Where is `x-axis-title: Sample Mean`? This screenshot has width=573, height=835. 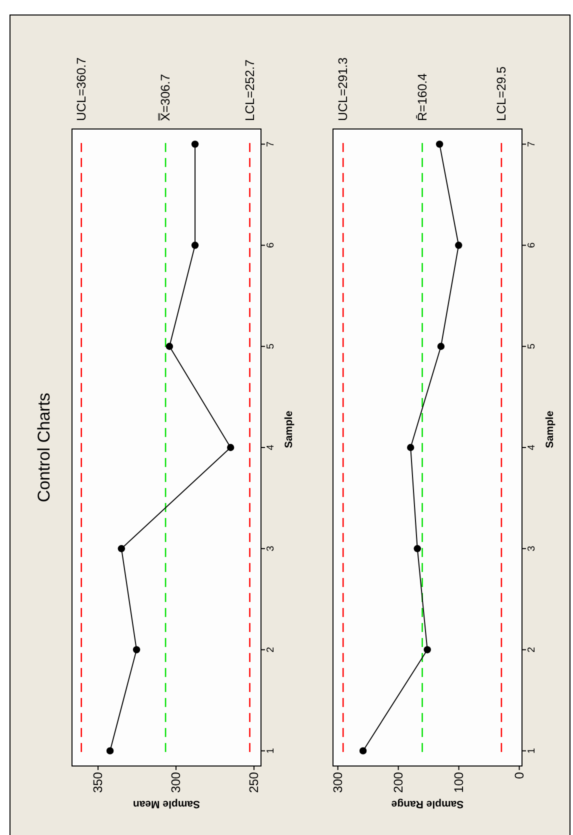 x-axis-title: Sample Mean is located at coordinates (166, 804).